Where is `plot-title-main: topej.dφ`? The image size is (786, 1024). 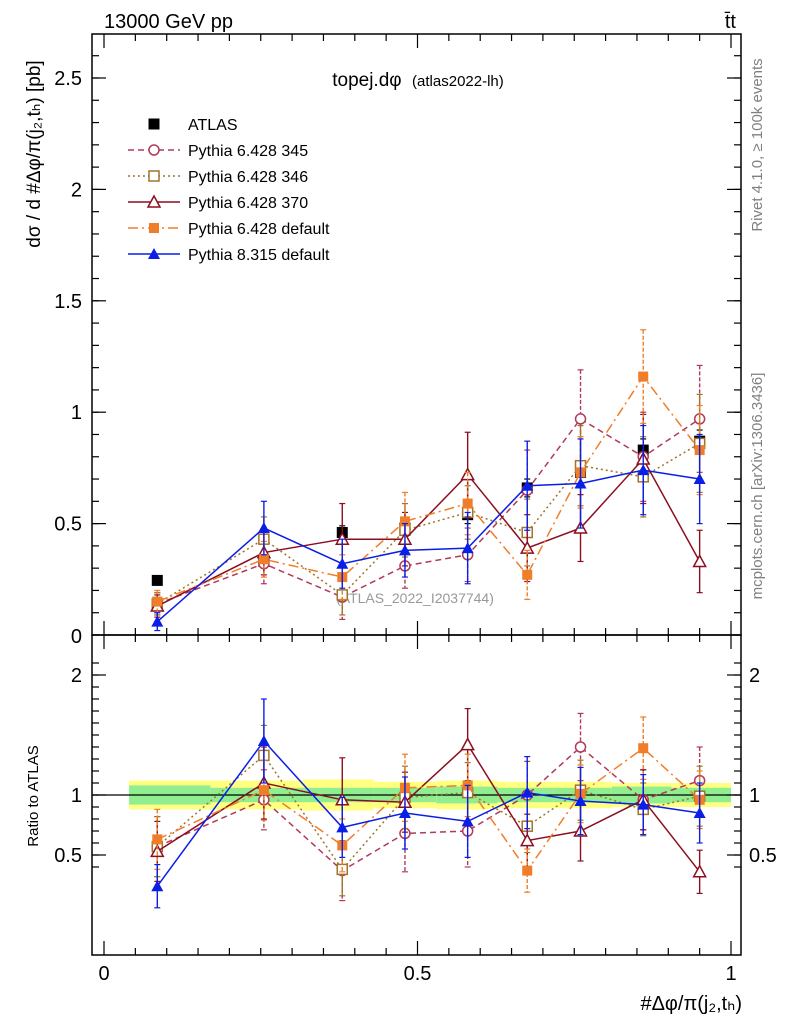
plot-title-main: topej.dφ is located at coordinates (366, 80).